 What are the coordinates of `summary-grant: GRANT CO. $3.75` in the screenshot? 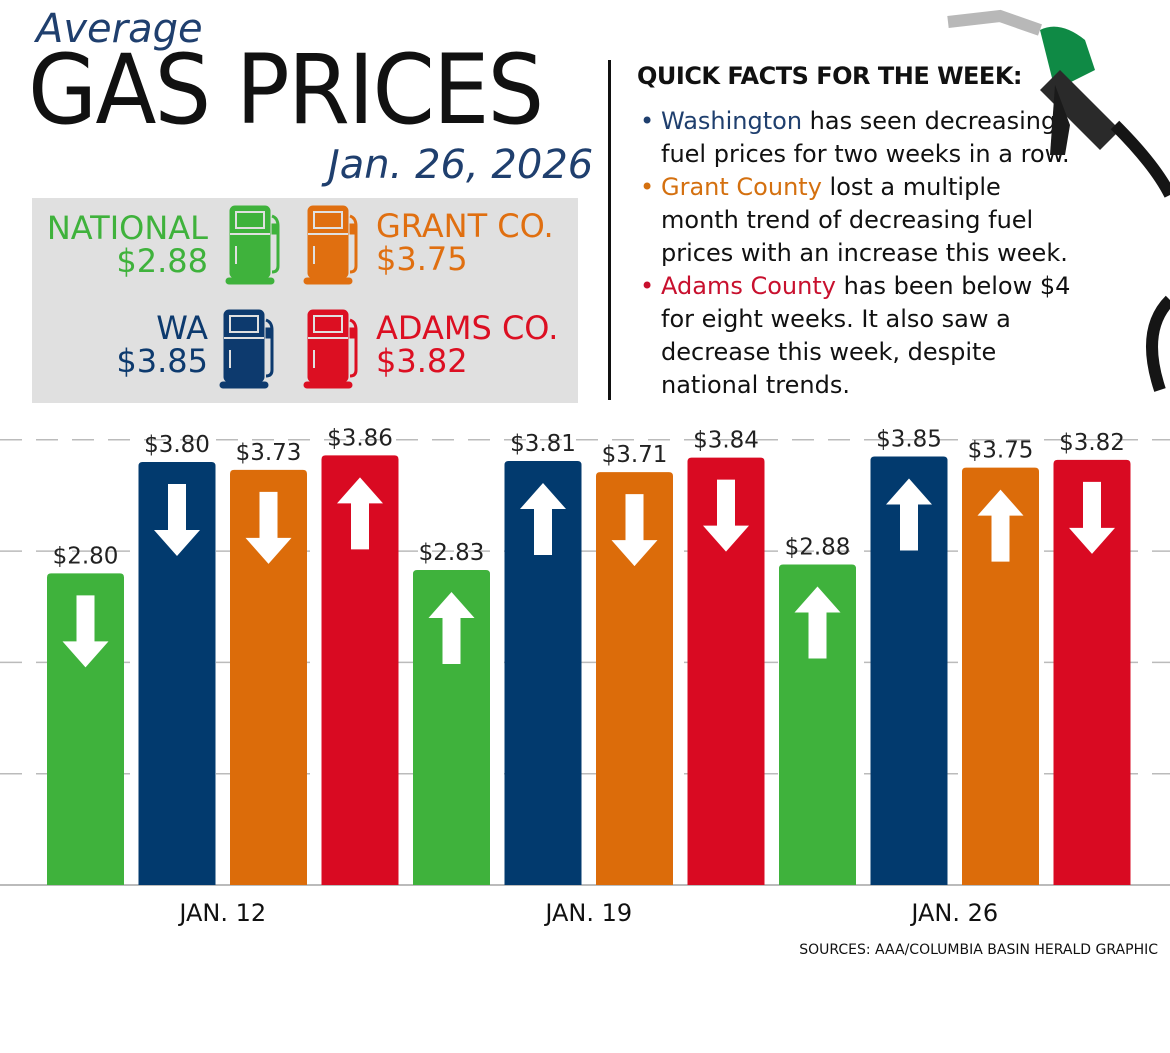 It's located at (465, 243).